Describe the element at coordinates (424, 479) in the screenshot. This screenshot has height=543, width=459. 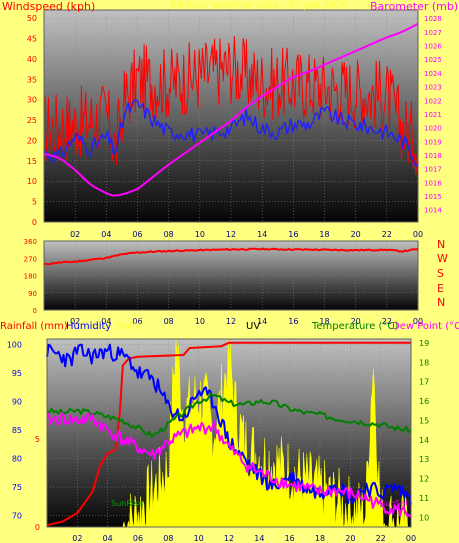
I see `temp-tick-label: 12` at that location.